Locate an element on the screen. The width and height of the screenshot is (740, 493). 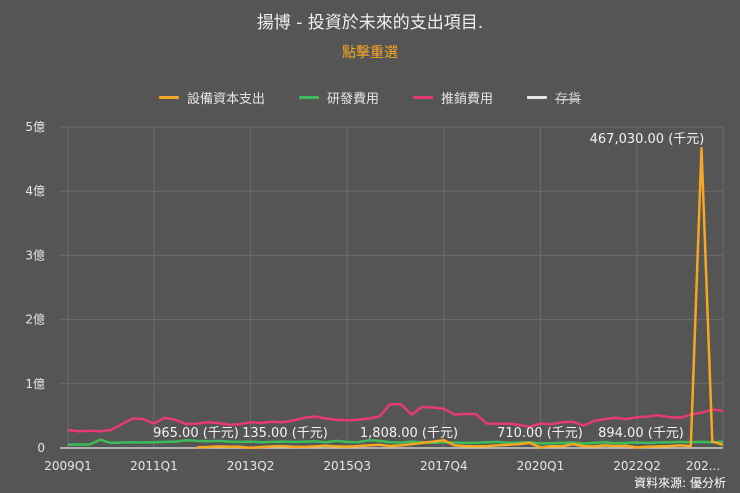
legend-label: 推銷費用 is located at coordinates (467, 99).